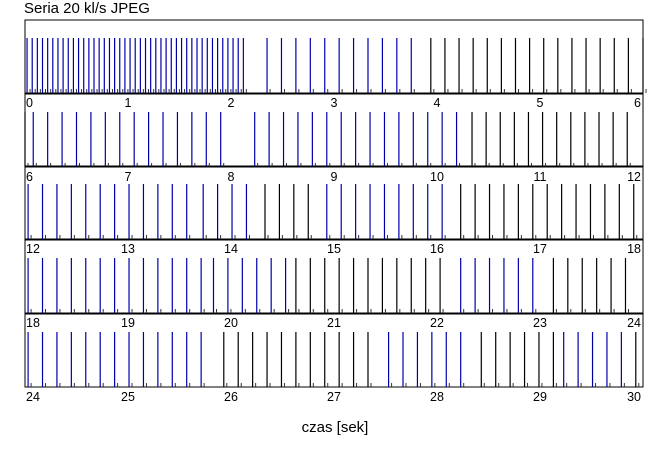 This screenshot has height=463, width=670. I want to click on tick-label: 25, so click(128, 397).